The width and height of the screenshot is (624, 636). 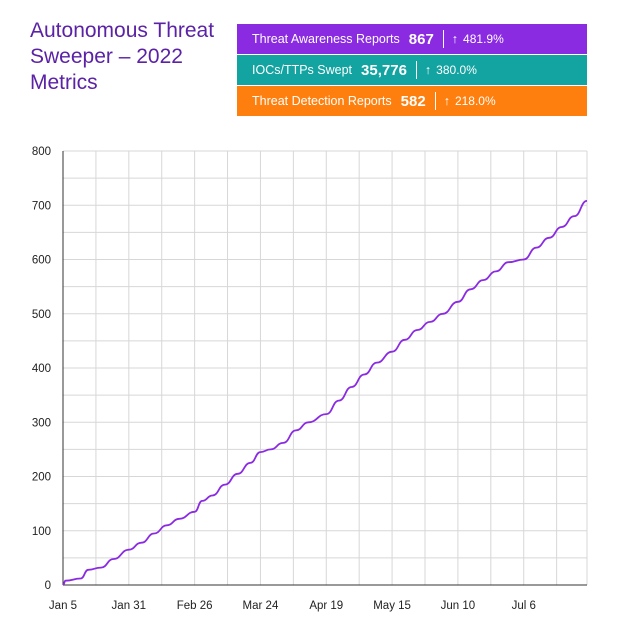 I want to click on x-tick-label: Jan 31, so click(x=129, y=606).